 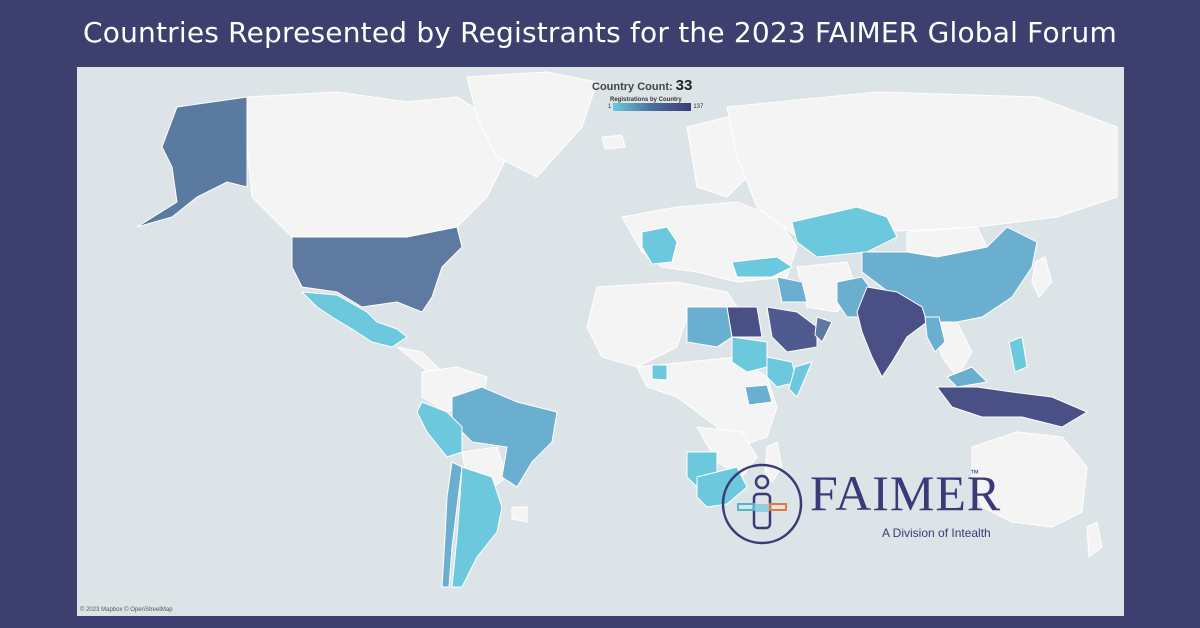 I want to click on madagascar, so click(x=773, y=462).